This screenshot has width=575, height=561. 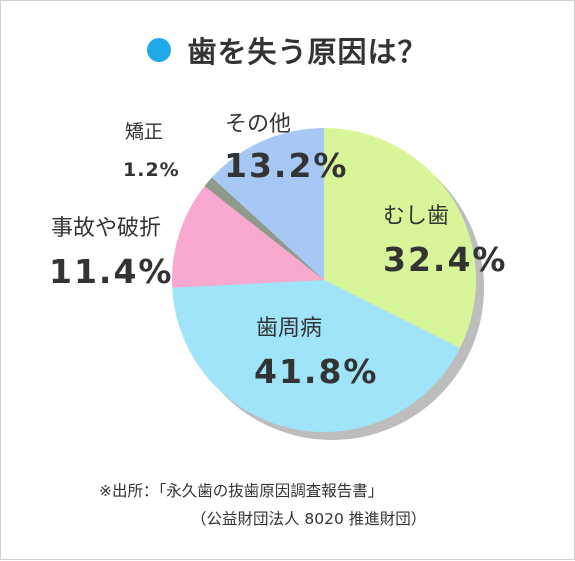 What do you see at coordinates (289, 328) in the screenshot?
I see `label-shishubyo-name: 歯周病` at bounding box center [289, 328].